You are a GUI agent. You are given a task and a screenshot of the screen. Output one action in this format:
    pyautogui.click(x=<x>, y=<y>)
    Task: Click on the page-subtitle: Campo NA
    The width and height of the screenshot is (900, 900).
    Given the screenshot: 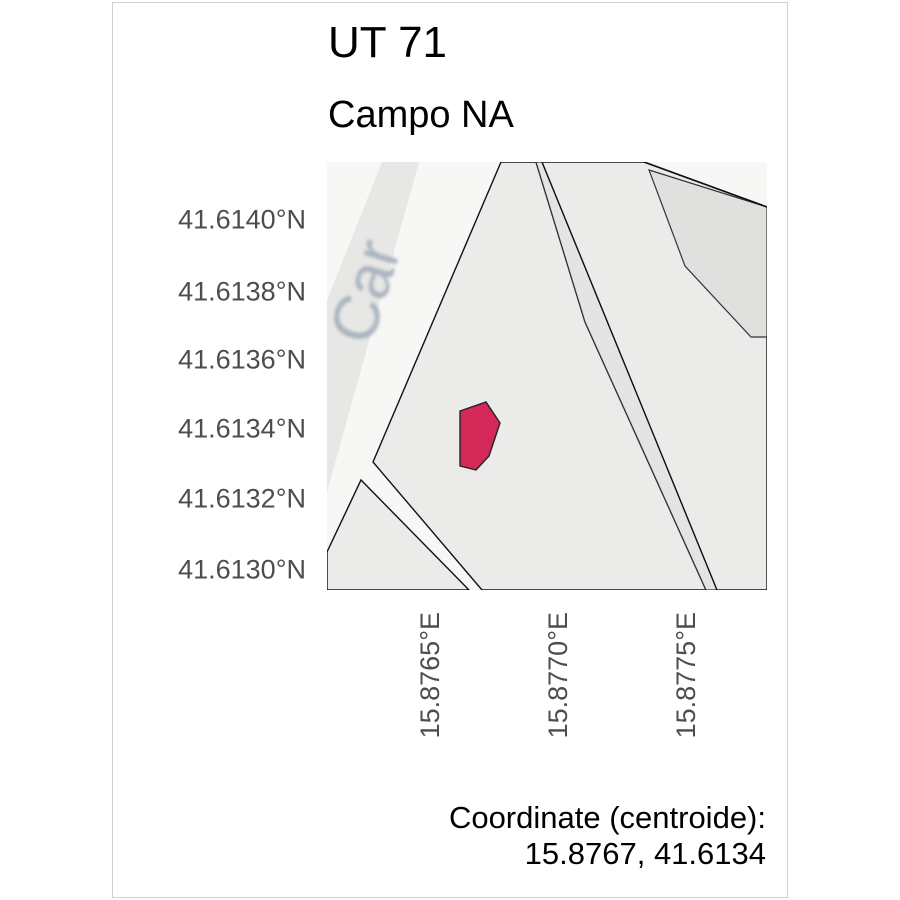 What is the action you would take?
    pyautogui.click(x=421, y=115)
    